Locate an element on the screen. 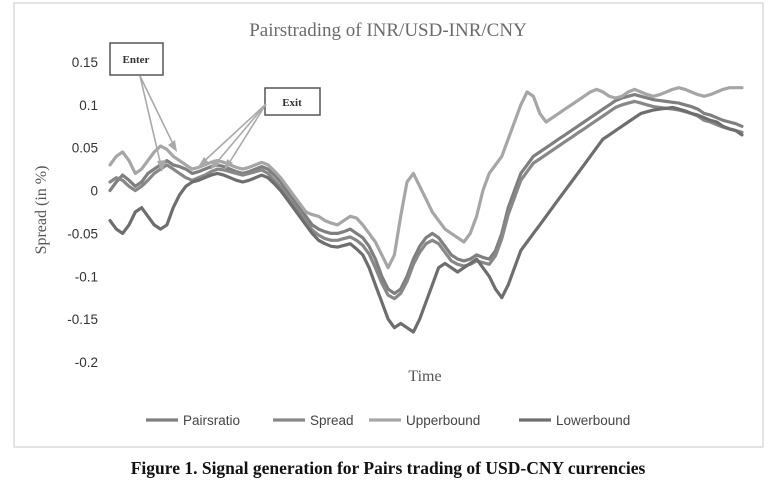 Image resolution: width=770 pixels, height=489 pixels. exit-arrow-1-head is located at coordinates (203, 162).